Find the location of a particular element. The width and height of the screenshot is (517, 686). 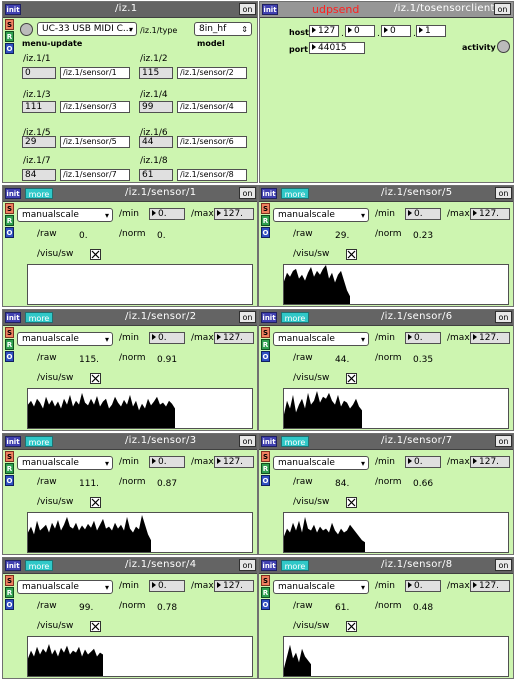

host-octet-1: 127 is located at coordinates (324, 31).